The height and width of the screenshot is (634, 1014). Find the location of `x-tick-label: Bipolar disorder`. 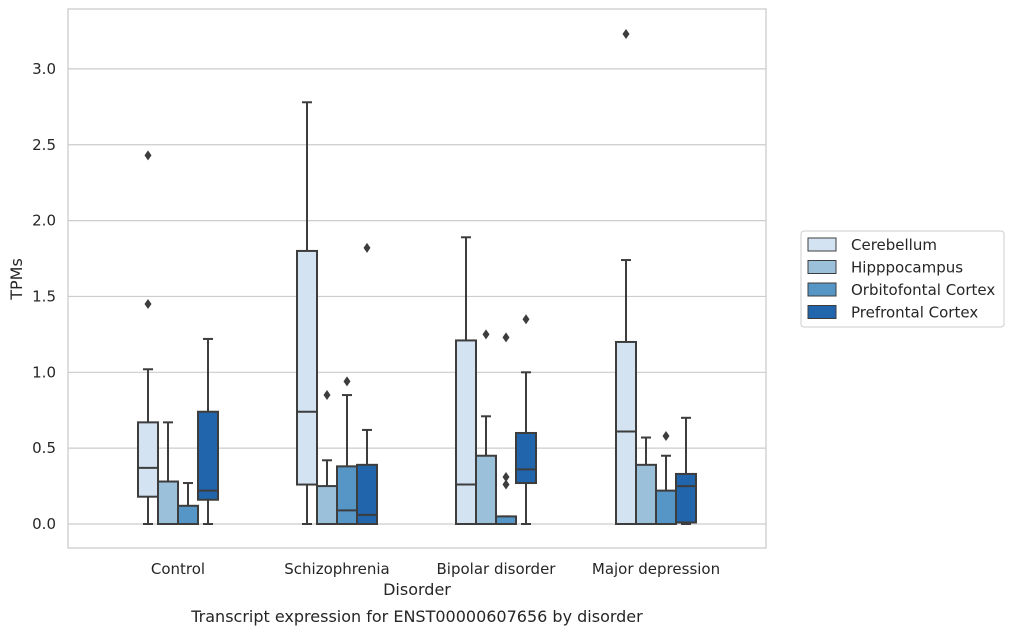

x-tick-label: Bipolar disorder is located at coordinates (497, 569).